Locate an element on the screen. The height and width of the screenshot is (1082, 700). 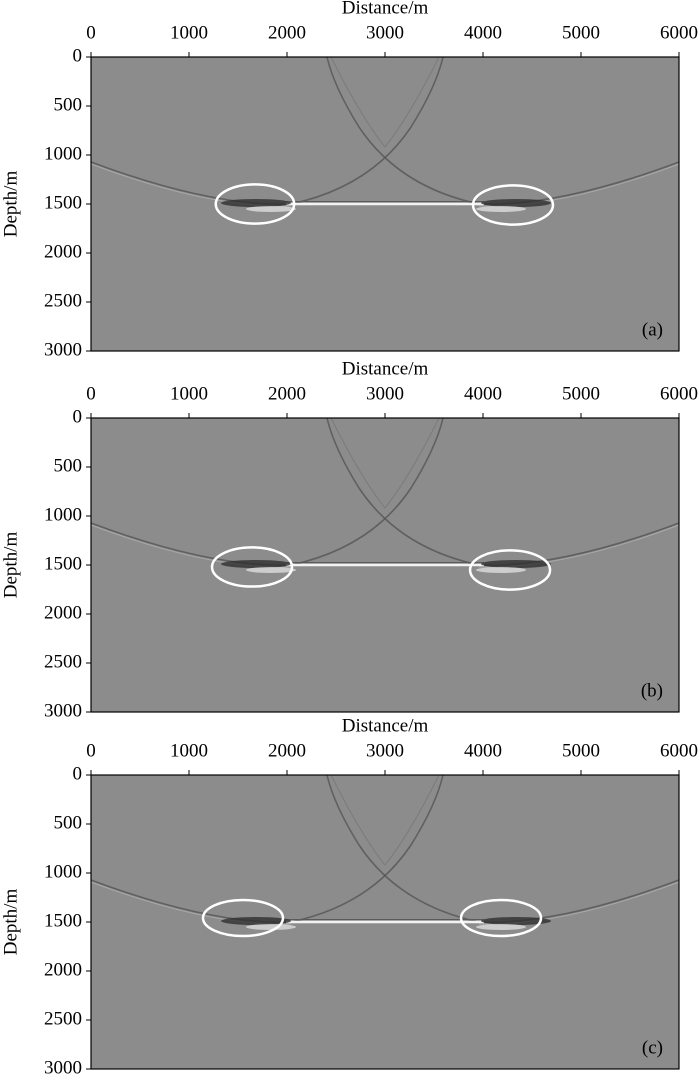
panel-label: (c) is located at coordinates (652, 1047).